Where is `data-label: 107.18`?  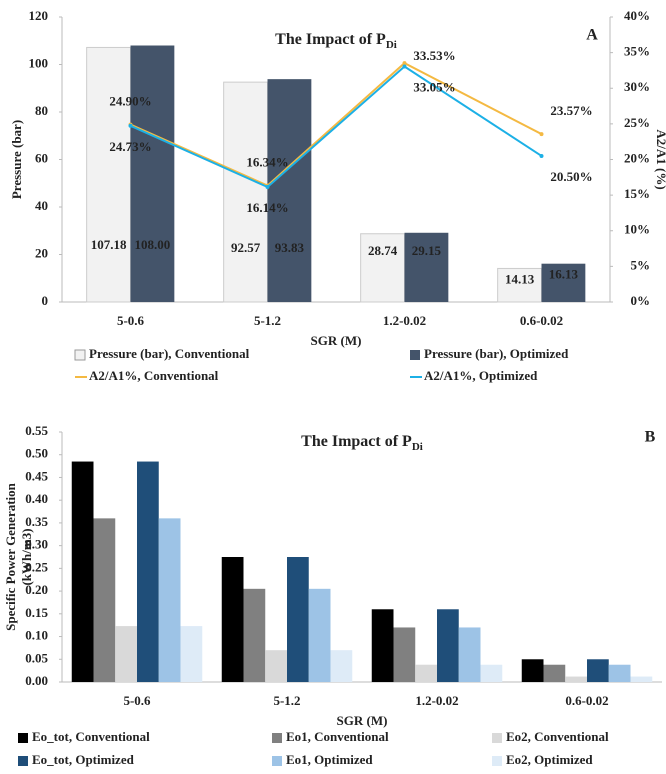
data-label: 107.18 is located at coordinates (109, 244).